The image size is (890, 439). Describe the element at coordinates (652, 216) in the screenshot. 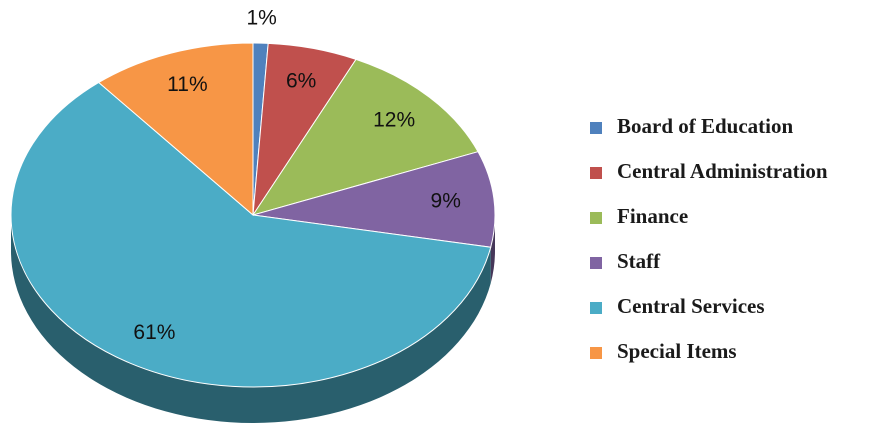

I see `legend-label: Finance` at that location.